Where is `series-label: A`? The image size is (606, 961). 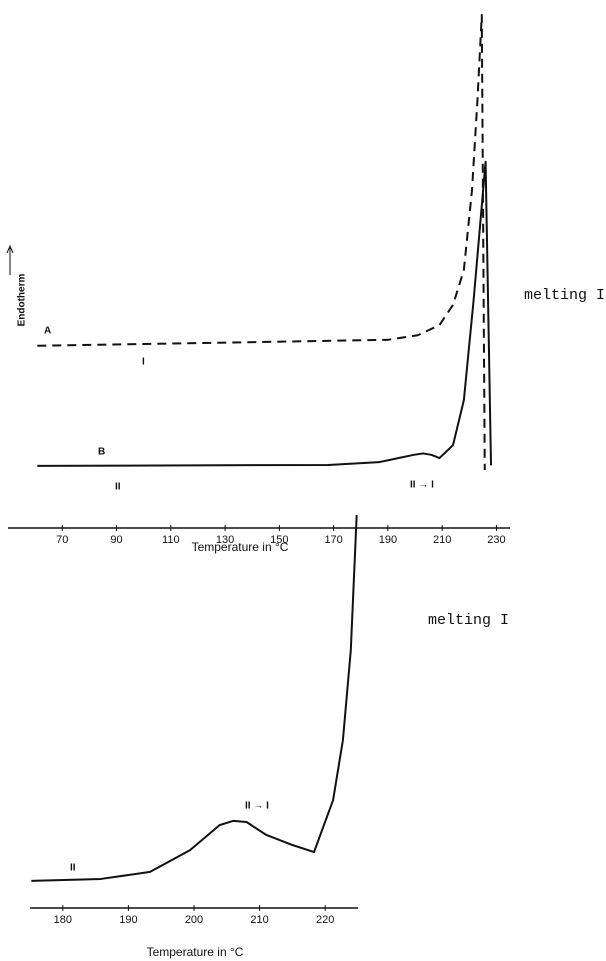 series-label: A is located at coordinates (47, 331).